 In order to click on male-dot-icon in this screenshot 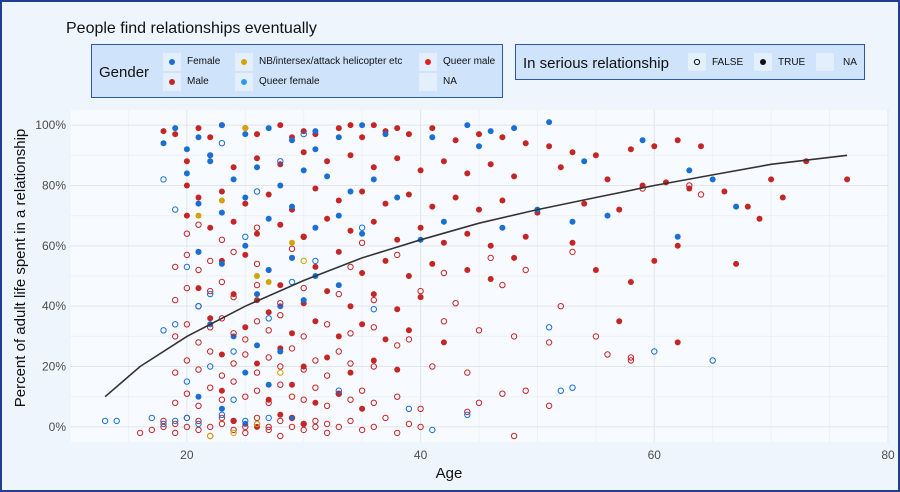, I will do `click(172, 82)`.